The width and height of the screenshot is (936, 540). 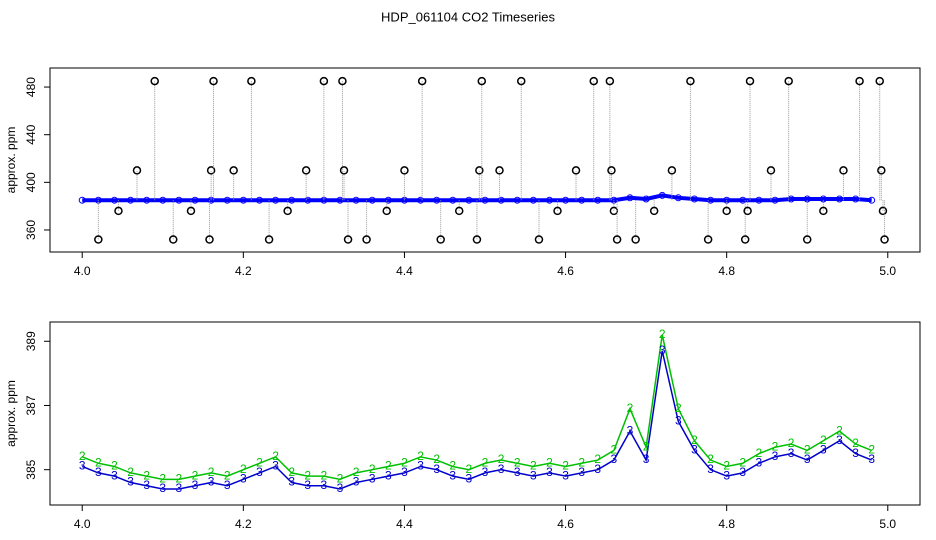 What do you see at coordinates (477, 198) in the screenshot?
I see `series-line` at bounding box center [477, 198].